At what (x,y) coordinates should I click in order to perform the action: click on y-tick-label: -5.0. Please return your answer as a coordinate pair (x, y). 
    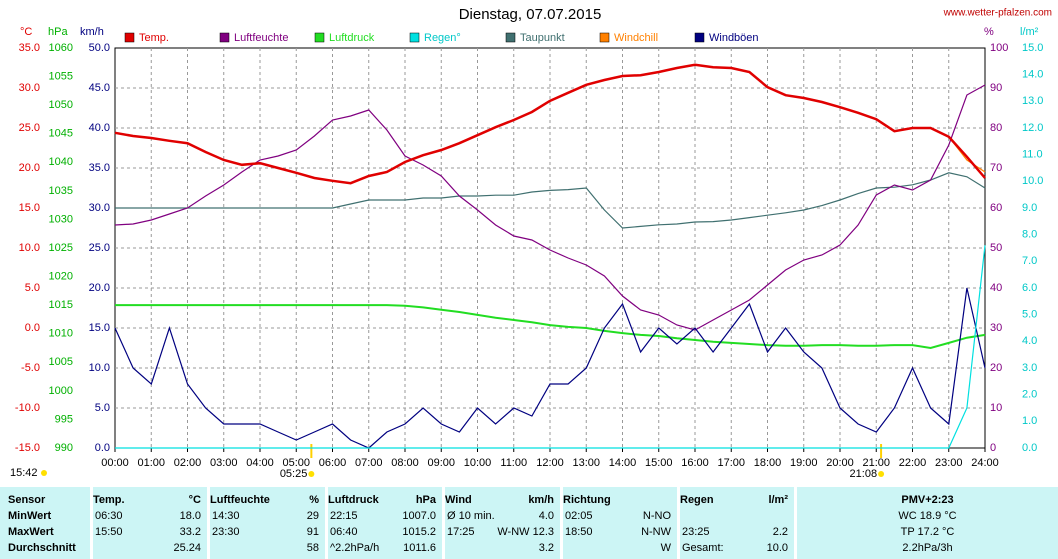
    Looking at the image, I should click on (30, 368).